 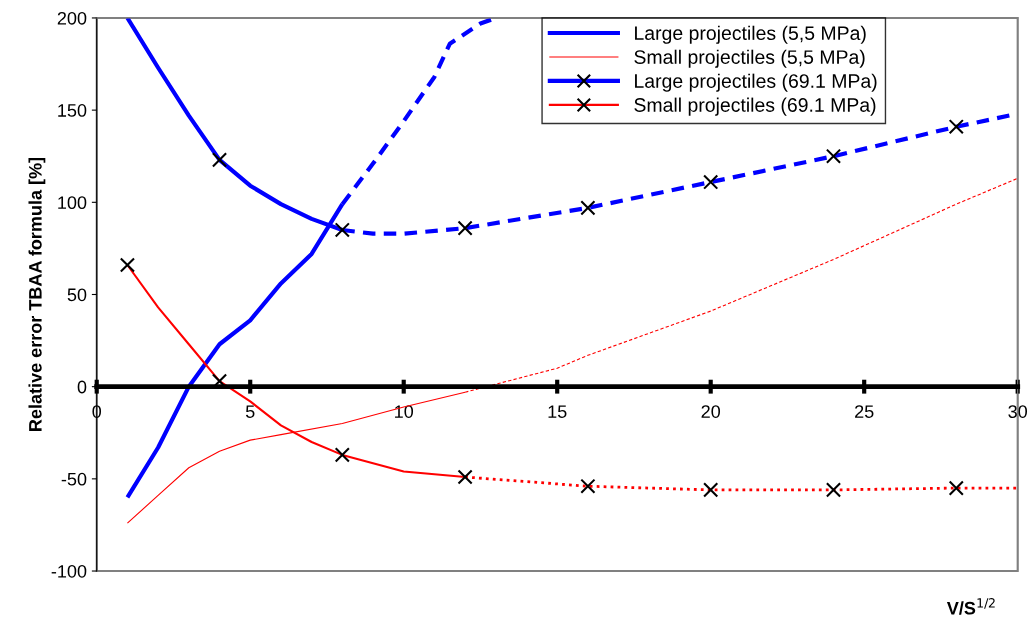 What do you see at coordinates (711, 411) in the screenshot?
I see `x-tick-label: 20` at bounding box center [711, 411].